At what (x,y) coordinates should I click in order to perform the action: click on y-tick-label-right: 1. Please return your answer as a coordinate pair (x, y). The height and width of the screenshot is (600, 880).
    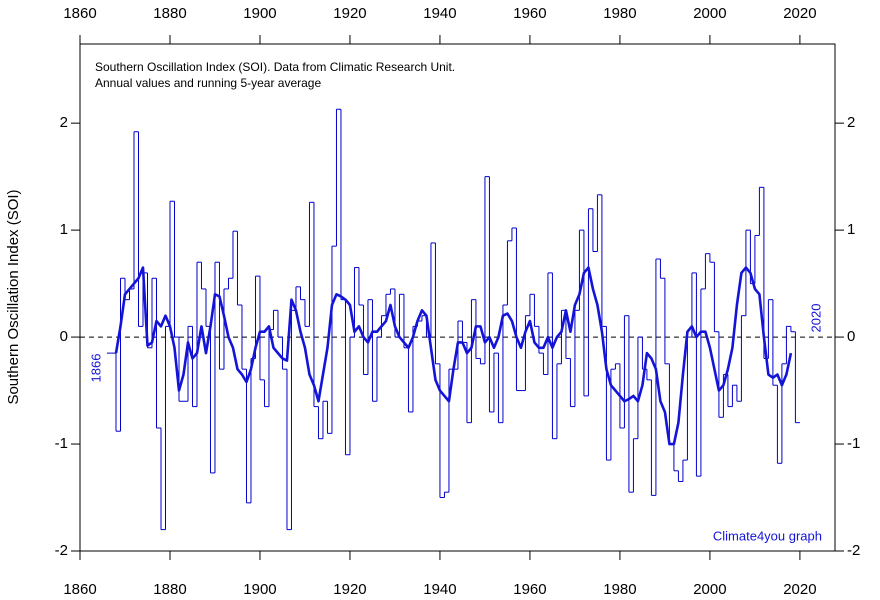
    Looking at the image, I should click on (851, 229).